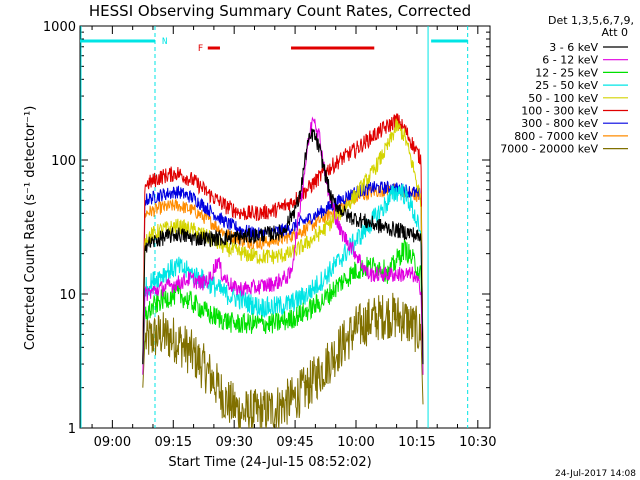  What do you see at coordinates (30, 228) in the screenshot?
I see `y-axis-label: Corrected Count Rate (s⁻¹ detector⁻¹)` at bounding box center [30, 228].